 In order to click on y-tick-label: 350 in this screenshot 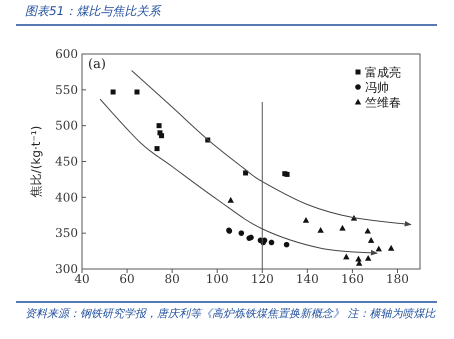, I will do `click(66, 233)`.